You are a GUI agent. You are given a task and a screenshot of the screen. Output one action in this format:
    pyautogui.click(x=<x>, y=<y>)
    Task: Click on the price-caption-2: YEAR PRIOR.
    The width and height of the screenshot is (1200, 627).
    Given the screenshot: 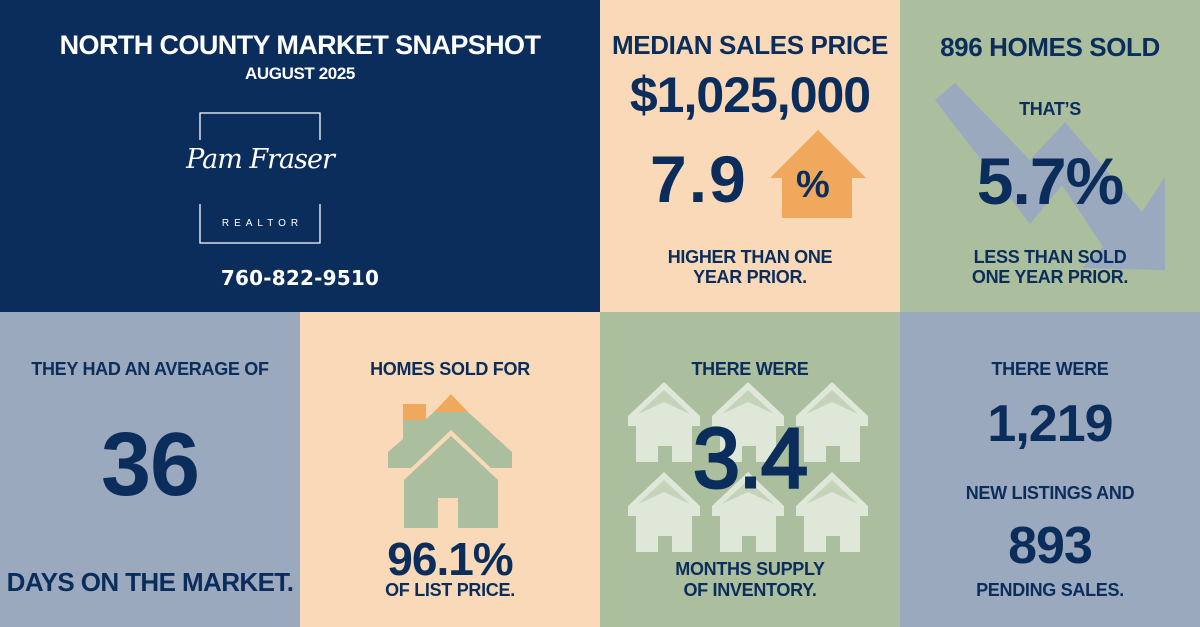 What is the action you would take?
    pyautogui.click(x=750, y=277)
    